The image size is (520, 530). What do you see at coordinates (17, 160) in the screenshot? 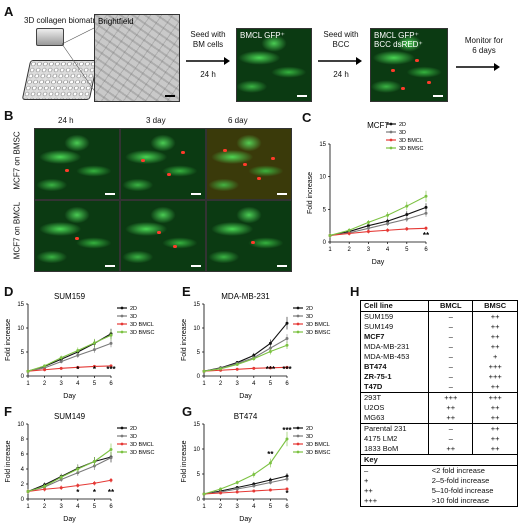
I see `row-label-bmsc: MCF7 on BMSC` at bounding box center [17, 160].